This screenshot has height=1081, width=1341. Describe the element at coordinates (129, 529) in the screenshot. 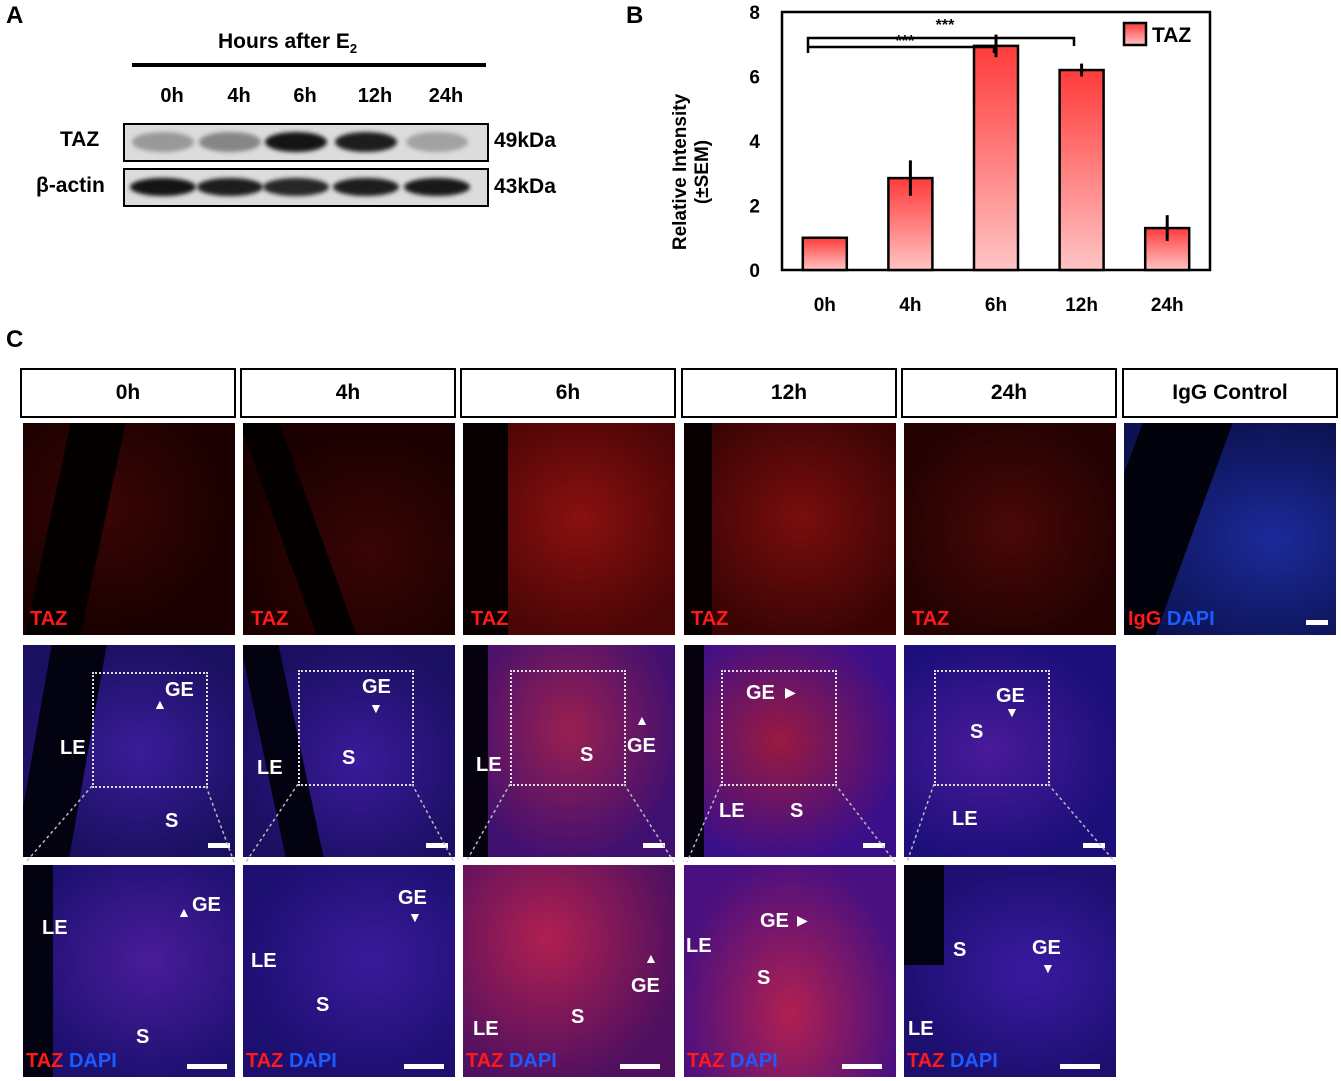

I see `micrograph-taz-0h` at that location.